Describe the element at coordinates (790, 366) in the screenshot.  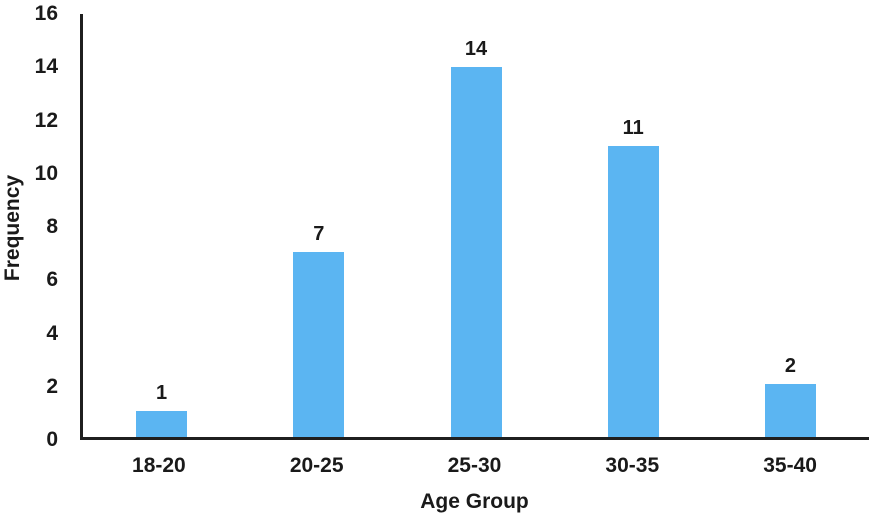
I see `bar-value-label: 2` at that location.